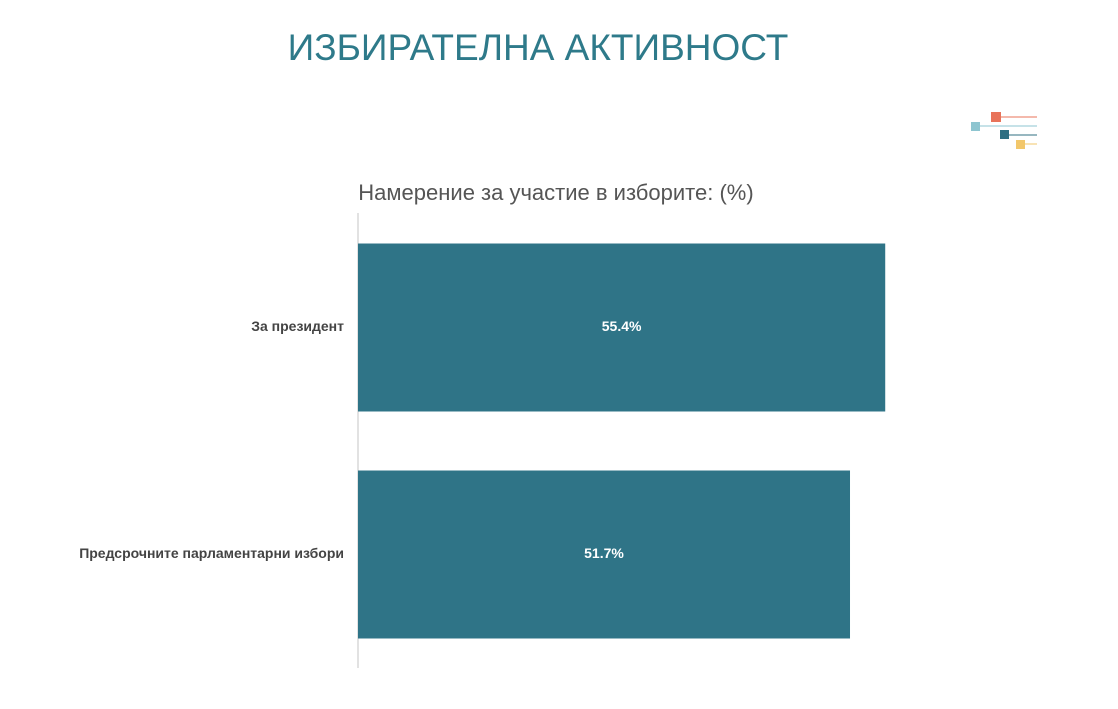  I want to click on value-label: 55.4%, so click(622, 326).